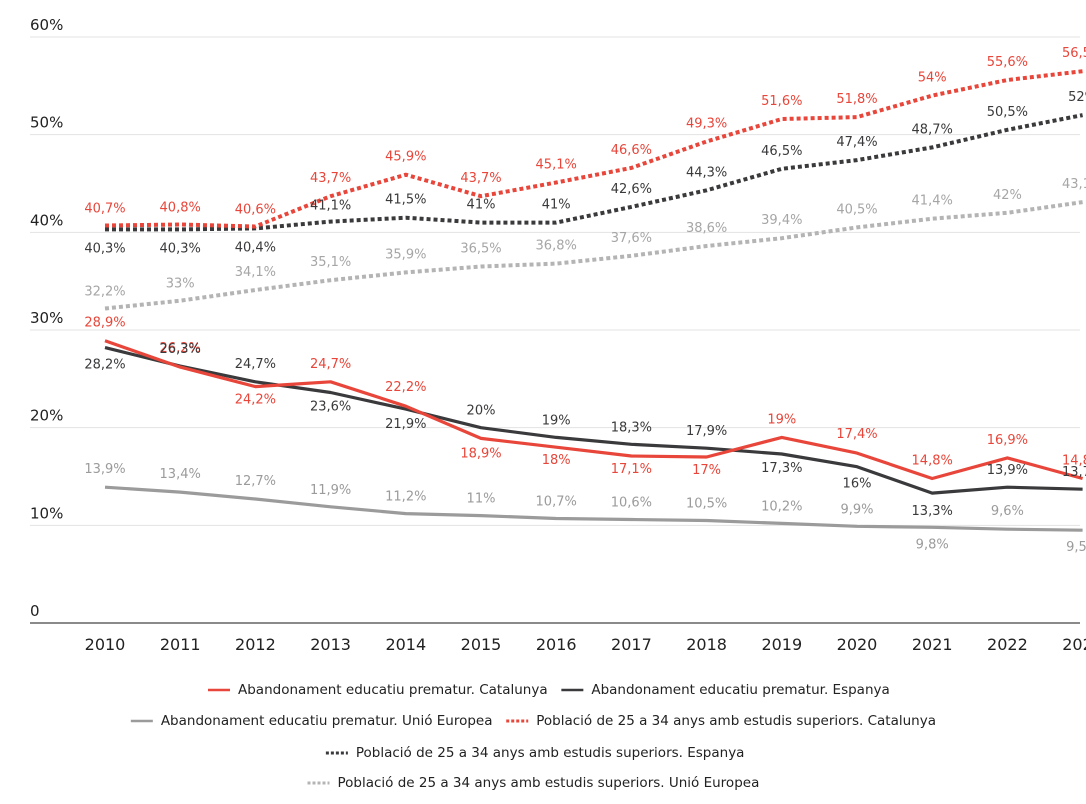  I want to click on data-label: 41,5%, so click(405, 200).